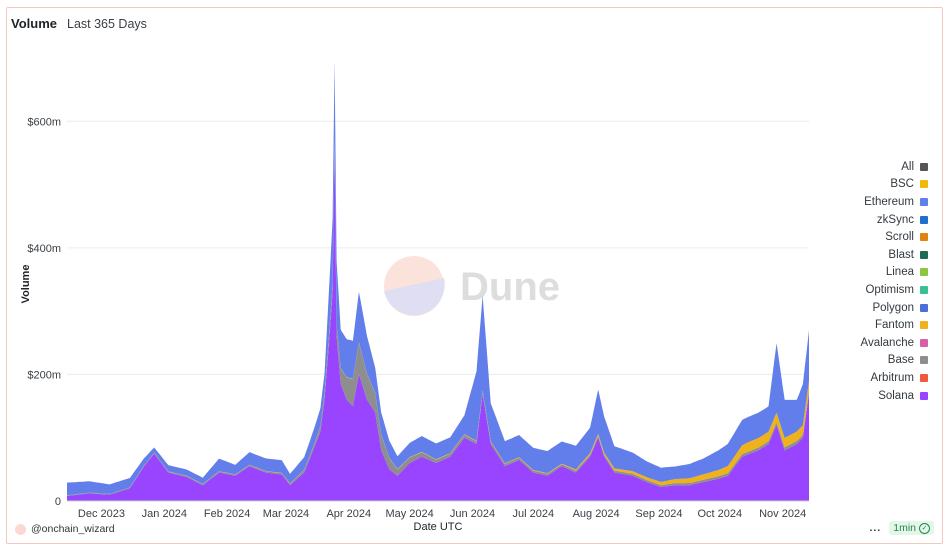 The height and width of the screenshot is (553, 951). I want to click on legend-item-optimism: Optimism, so click(894, 290).